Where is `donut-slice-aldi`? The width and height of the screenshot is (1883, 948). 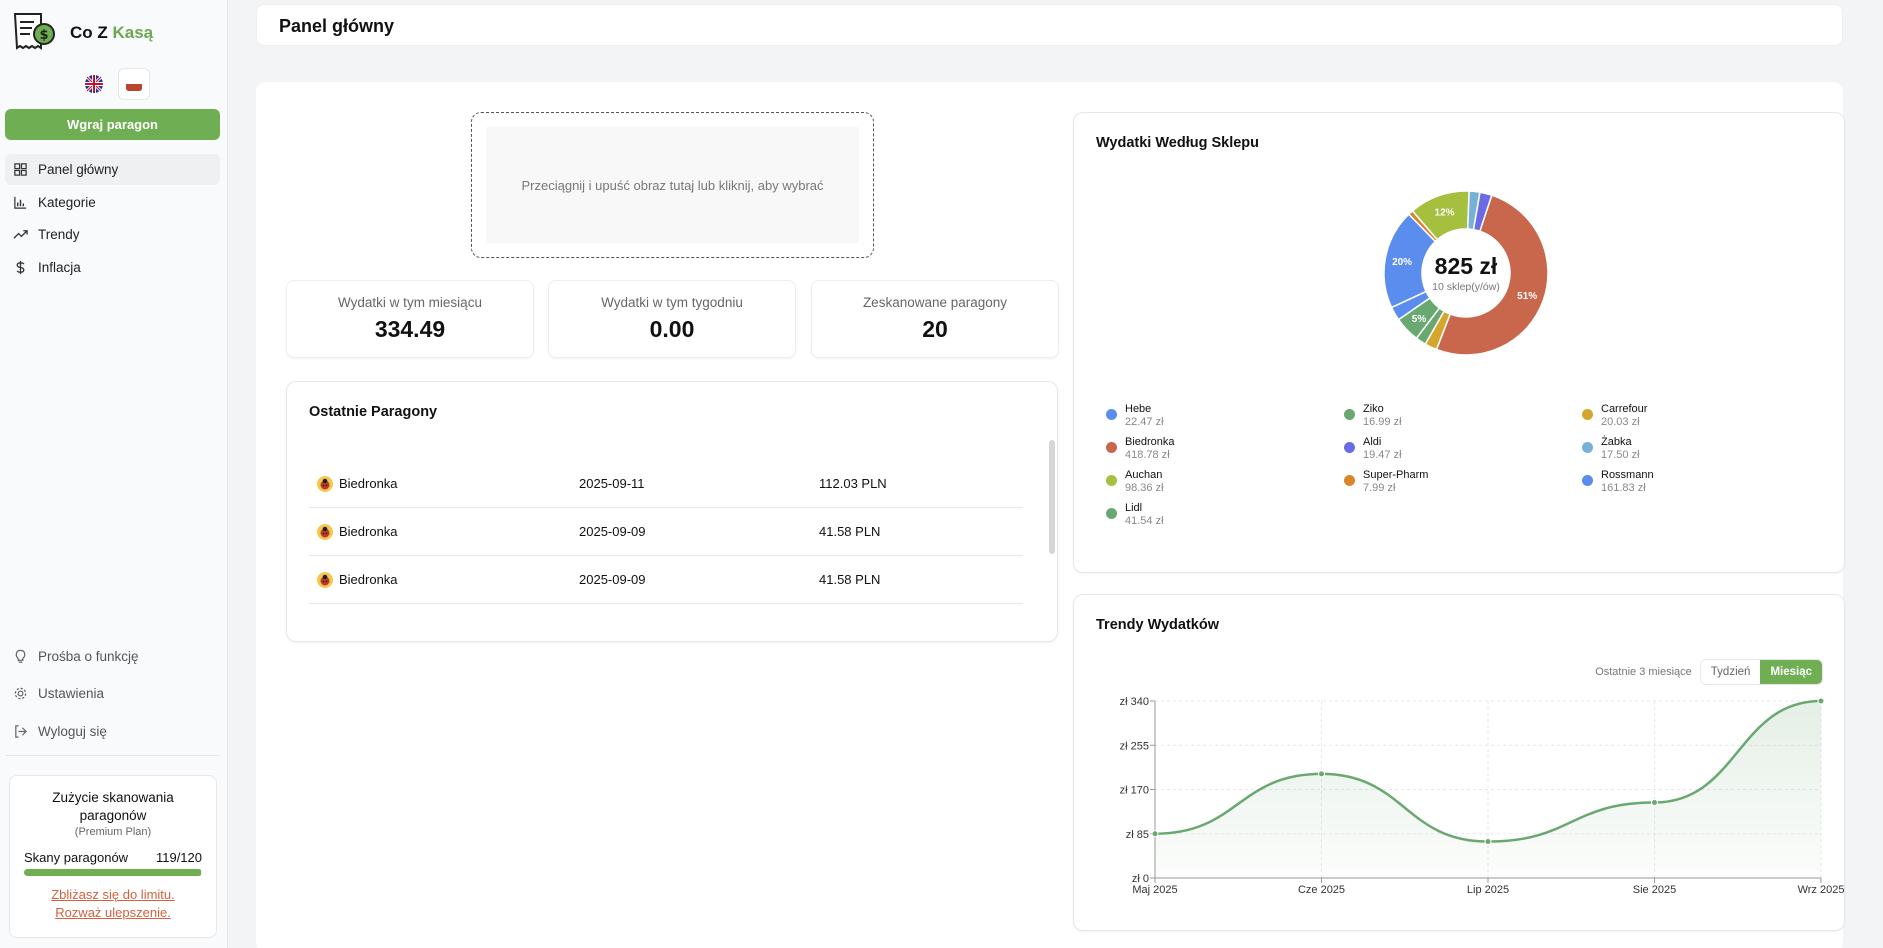
donut-slice-aldi is located at coordinates (1482, 212).